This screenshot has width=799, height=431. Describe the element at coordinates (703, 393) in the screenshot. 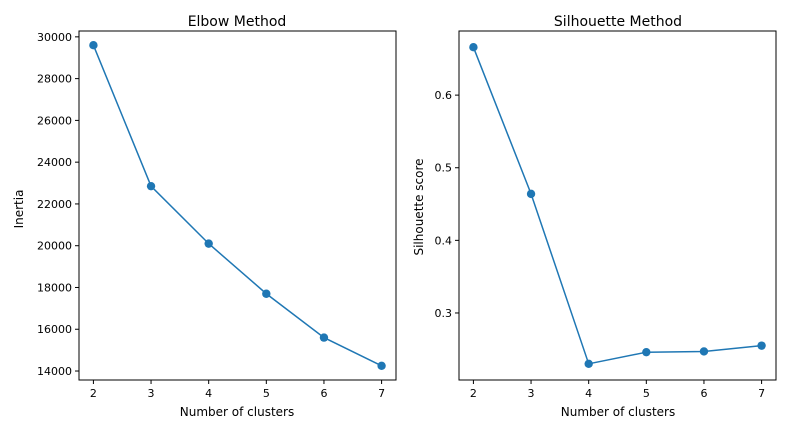

I see `silhouette-chart-xtick-label: 6` at that location.